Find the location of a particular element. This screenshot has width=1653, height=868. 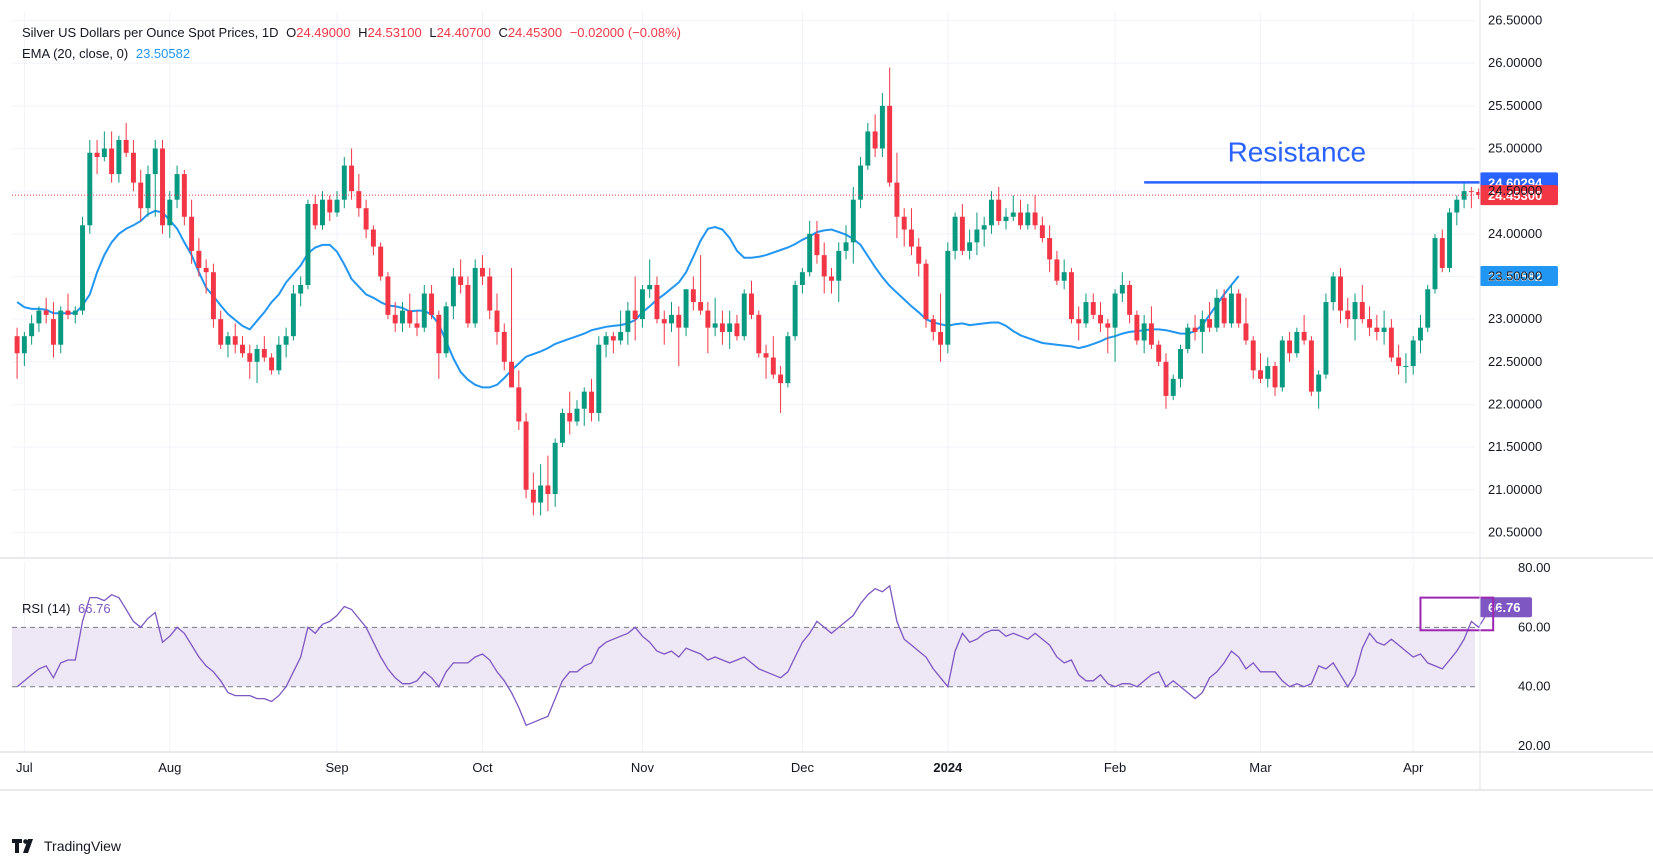

price-tick-label: 22.50000 is located at coordinates (1515, 361).